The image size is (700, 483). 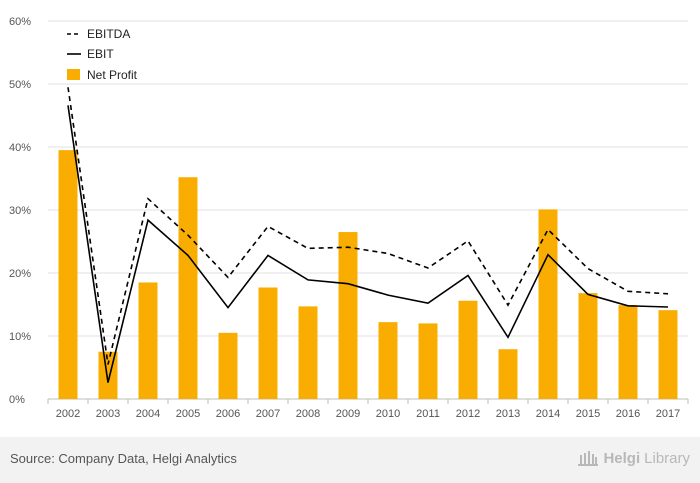 I want to click on legend-ebit-label: EBIT, so click(x=100, y=54).